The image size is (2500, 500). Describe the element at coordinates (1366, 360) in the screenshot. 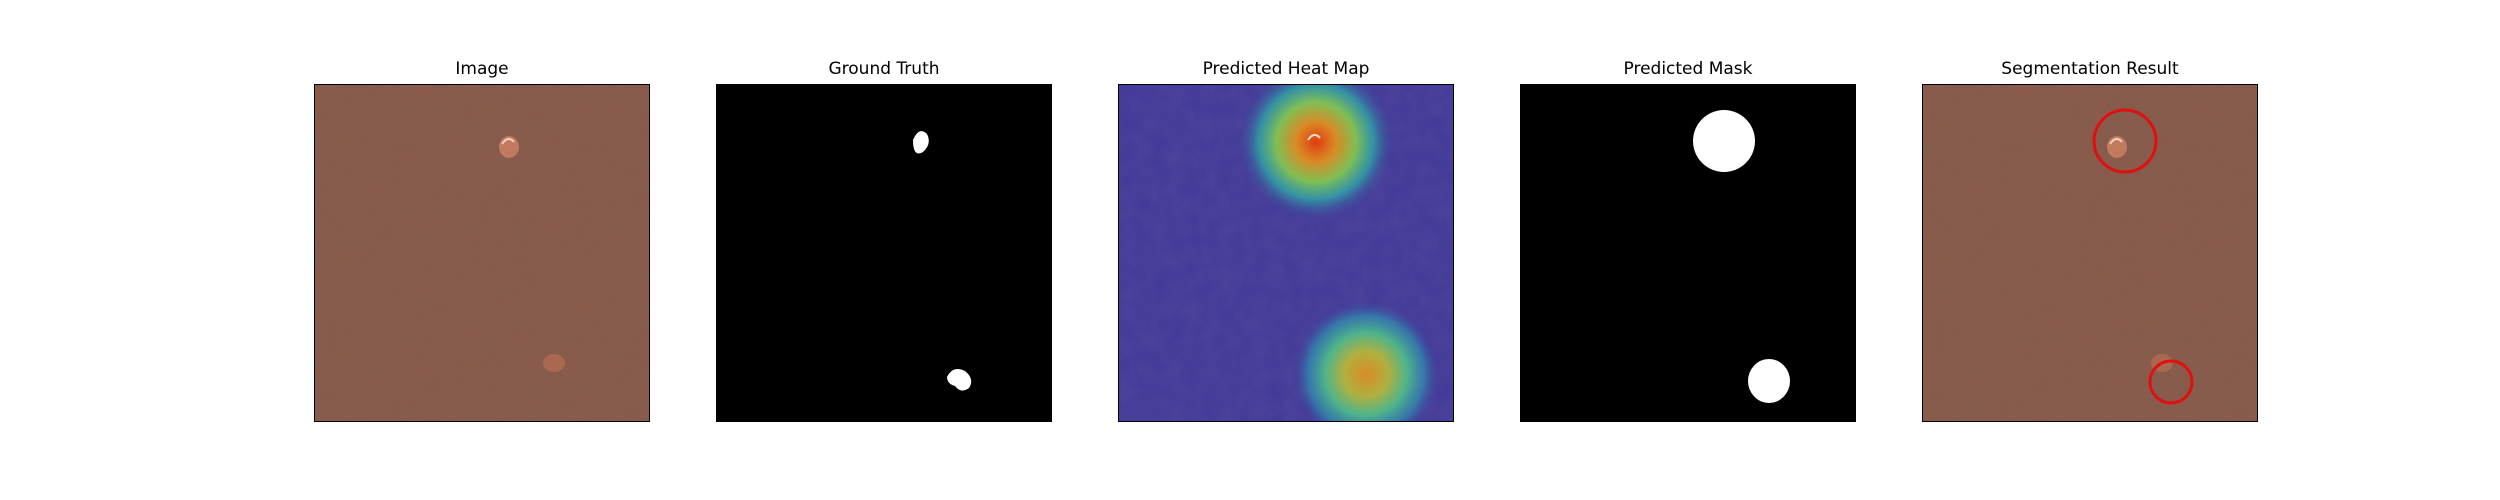

I see `heat-hotspot-bottom` at that location.